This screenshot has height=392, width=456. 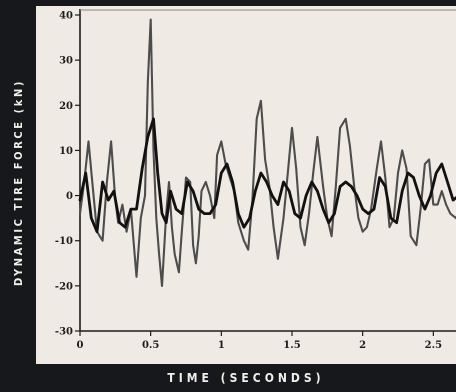 What do you see at coordinates (433, 345) in the screenshot?
I see `x-tick-label: 2.5` at bounding box center [433, 345].